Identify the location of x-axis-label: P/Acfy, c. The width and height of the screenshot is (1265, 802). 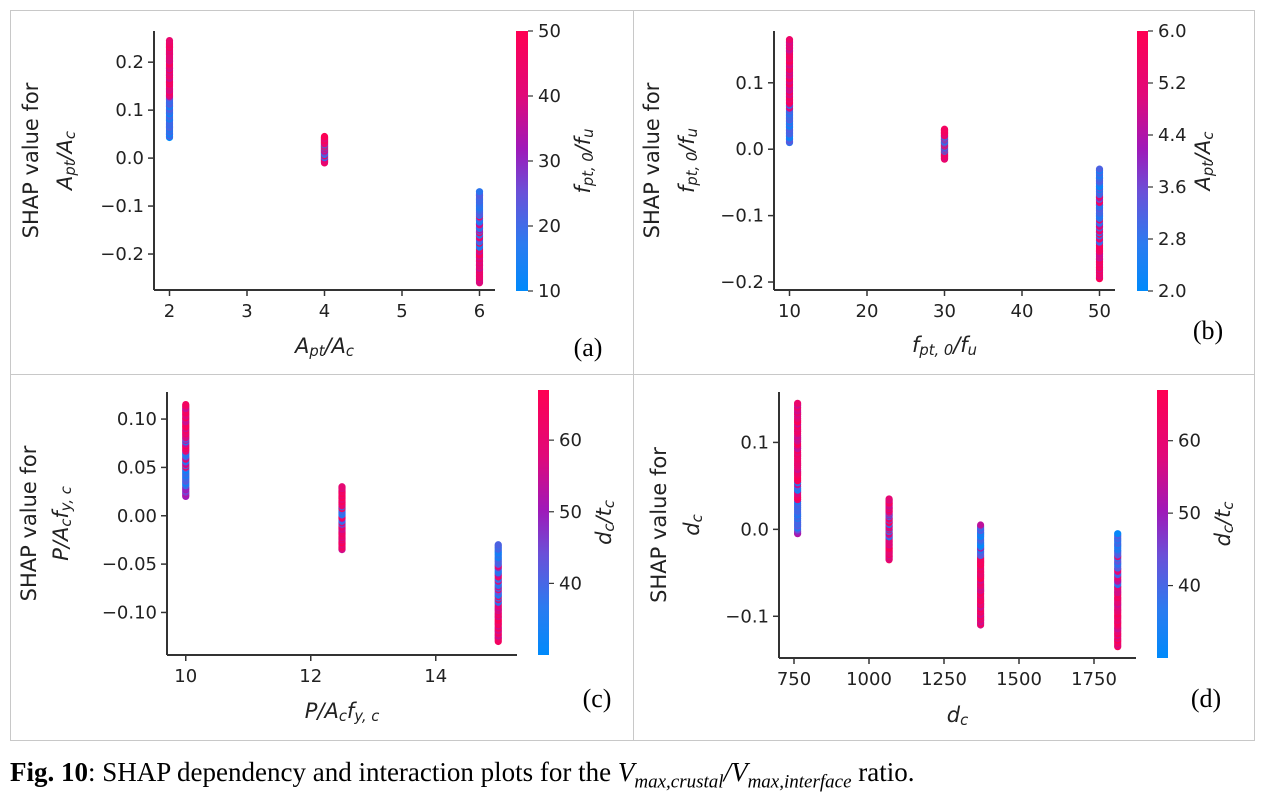
(342, 712).